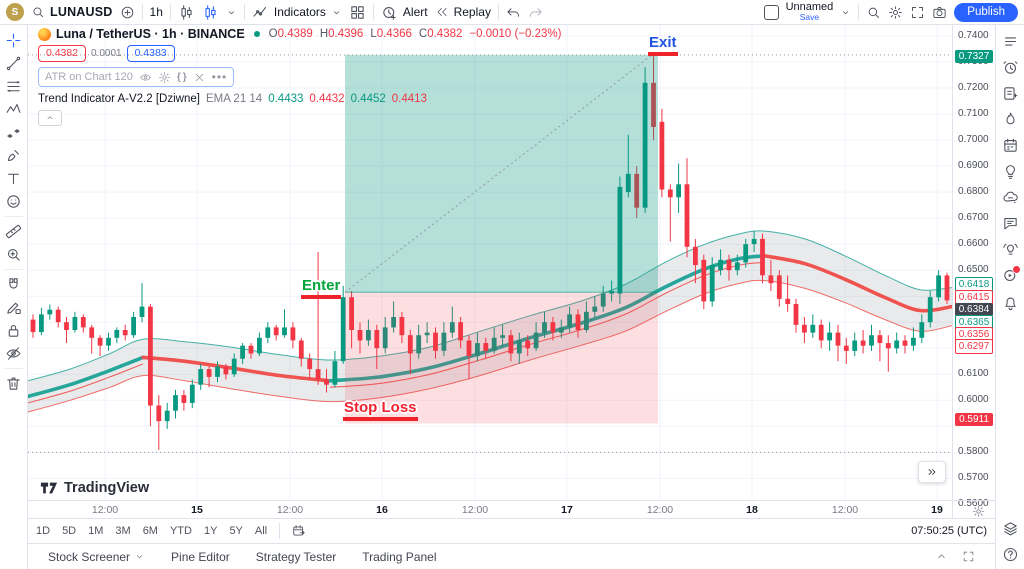  I want to click on save-button: Save, so click(809, 17).